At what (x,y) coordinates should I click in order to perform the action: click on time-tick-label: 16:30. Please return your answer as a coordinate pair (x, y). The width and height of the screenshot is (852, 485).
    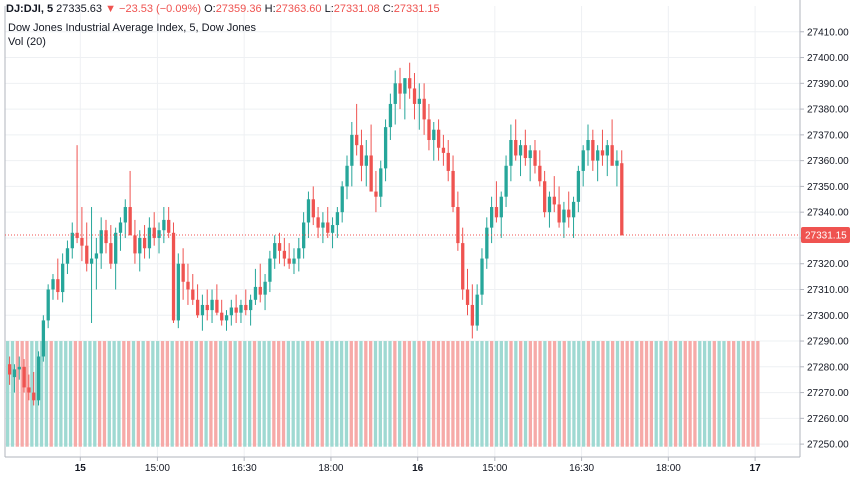
    Looking at the image, I should click on (244, 468).